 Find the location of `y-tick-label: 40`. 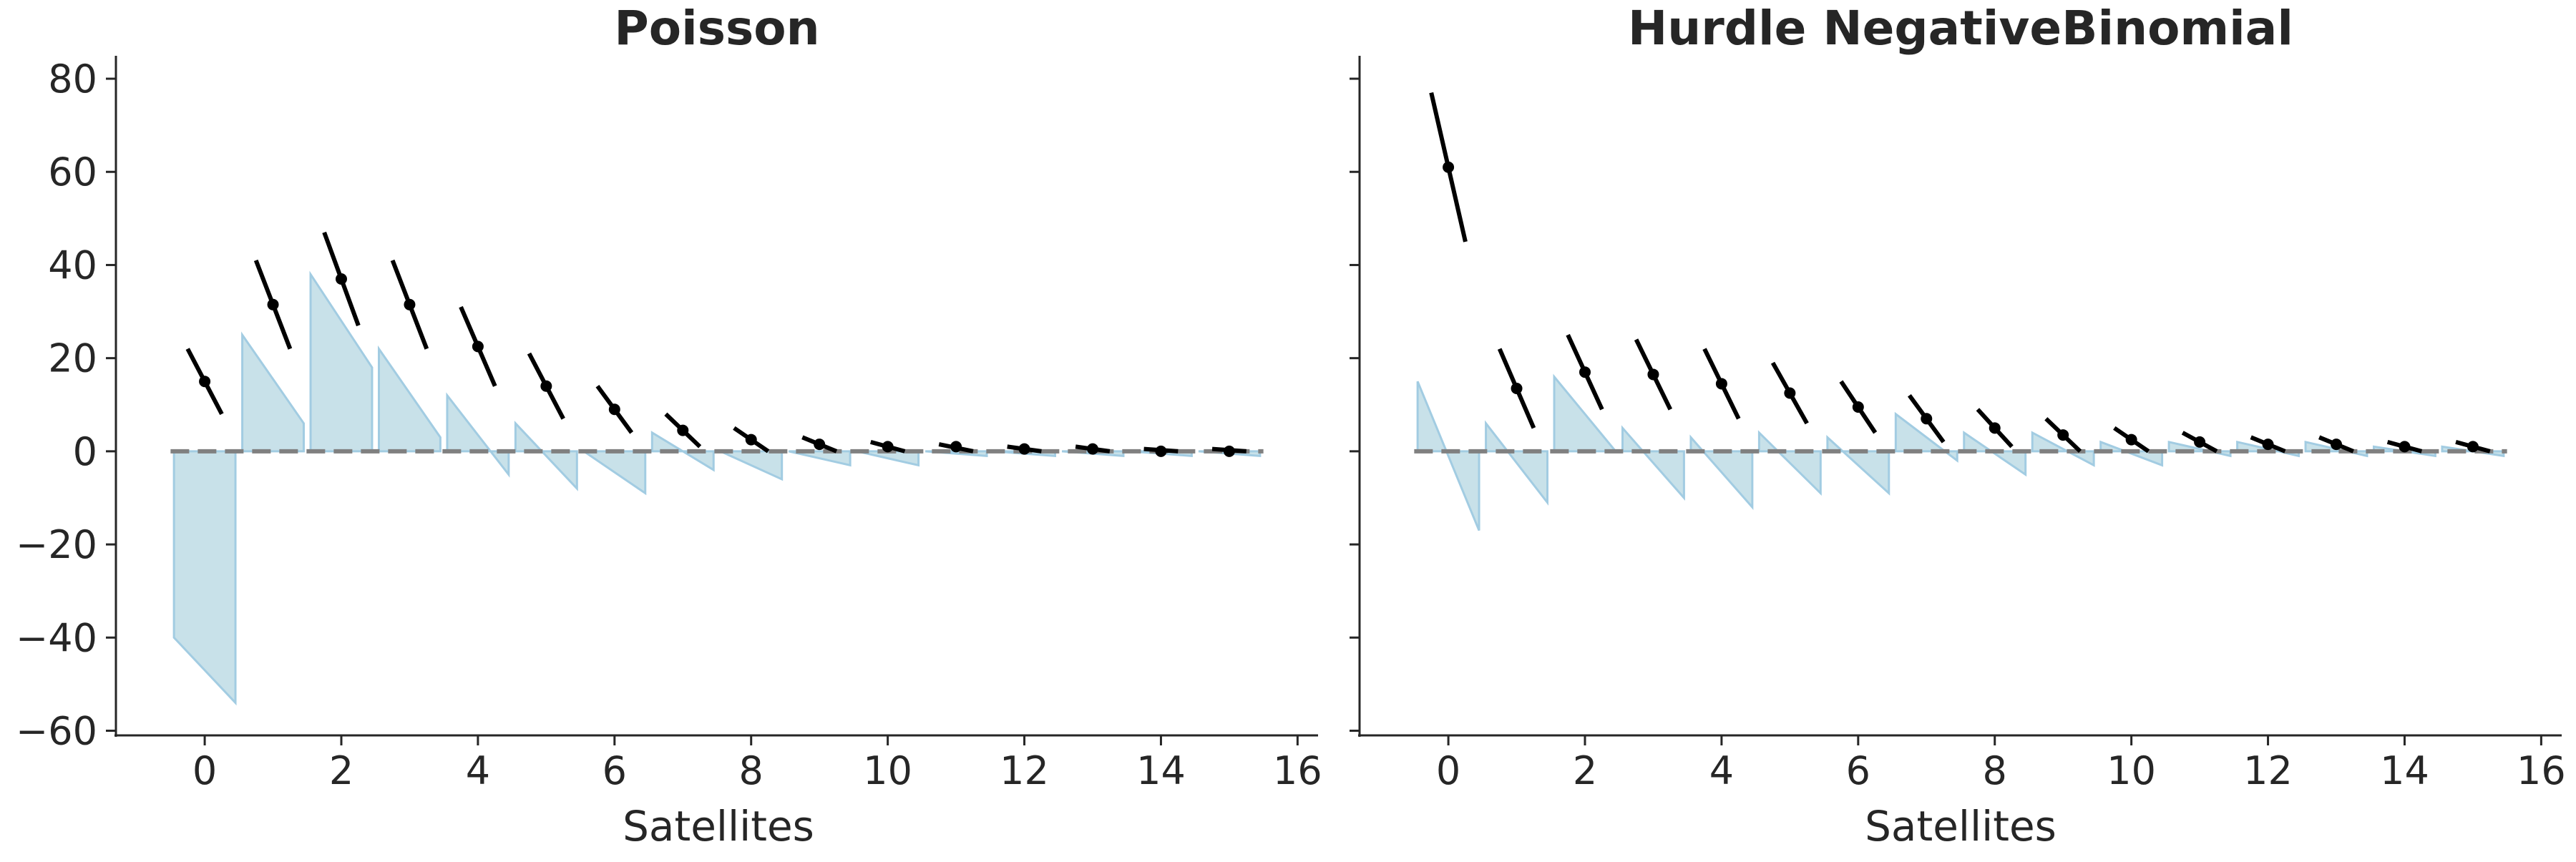

y-tick-label: 40 is located at coordinates (72, 265).